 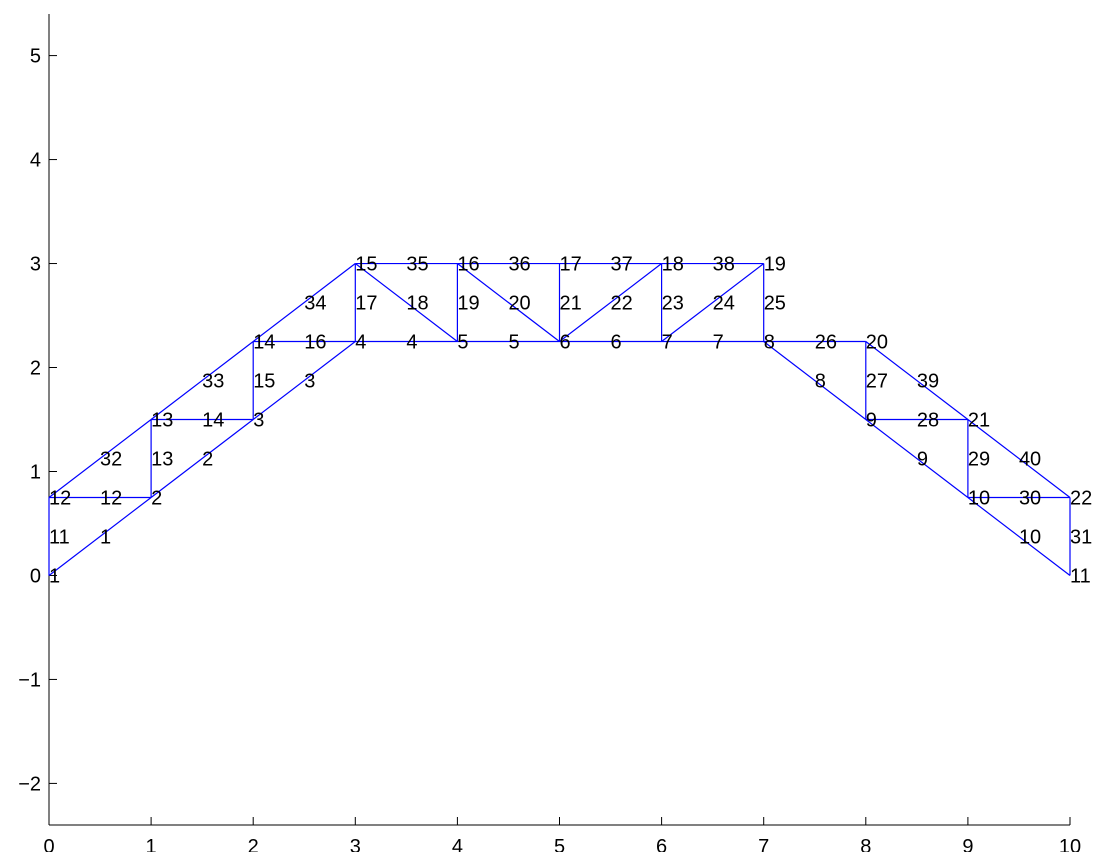 I want to click on member-label: 39, so click(x=928, y=382).